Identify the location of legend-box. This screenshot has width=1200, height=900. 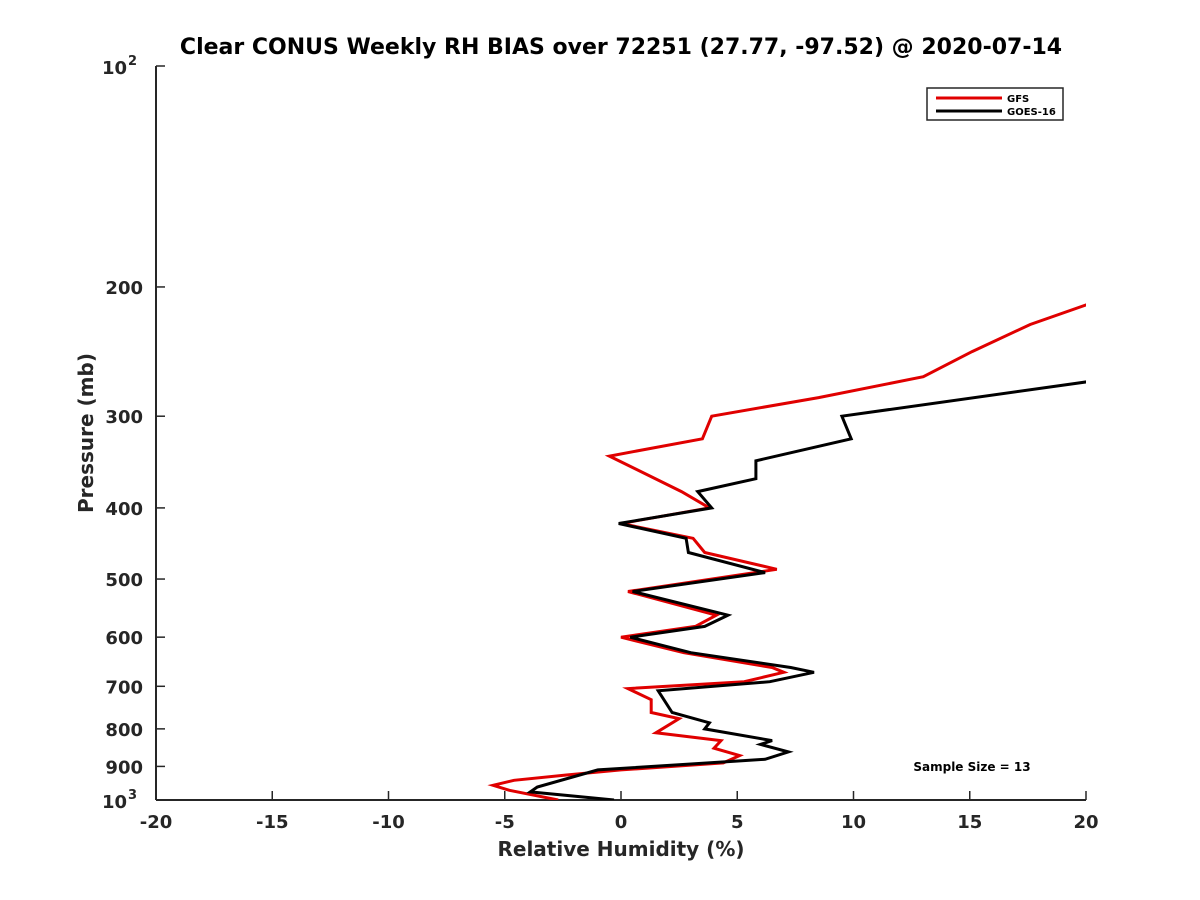
(995, 104).